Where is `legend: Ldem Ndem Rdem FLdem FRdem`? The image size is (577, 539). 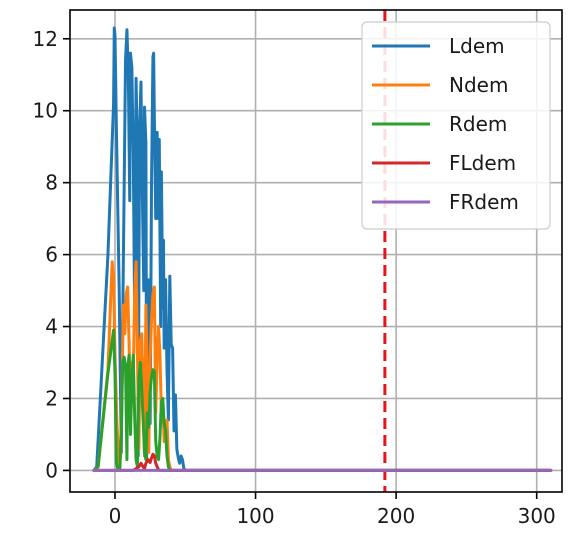 legend: Ldem Ndem Rdem FLdem FRdem is located at coordinates (456, 125).